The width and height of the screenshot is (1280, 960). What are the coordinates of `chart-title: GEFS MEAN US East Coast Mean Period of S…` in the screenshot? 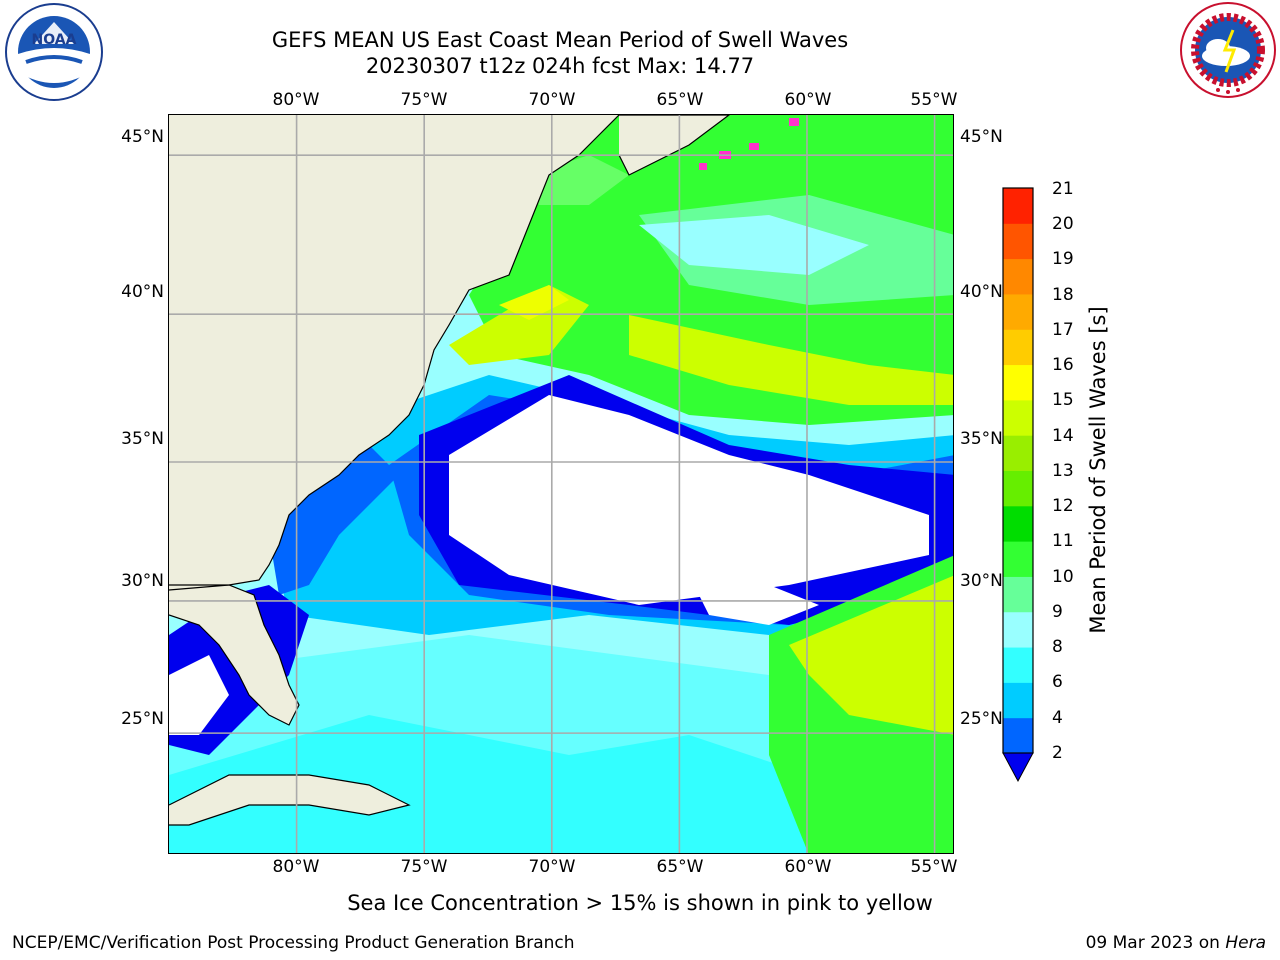 It's located at (560, 40).